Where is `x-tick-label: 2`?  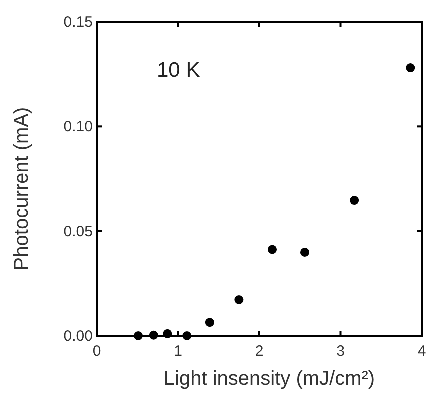 x-tick-label: 2 is located at coordinates (259, 351).